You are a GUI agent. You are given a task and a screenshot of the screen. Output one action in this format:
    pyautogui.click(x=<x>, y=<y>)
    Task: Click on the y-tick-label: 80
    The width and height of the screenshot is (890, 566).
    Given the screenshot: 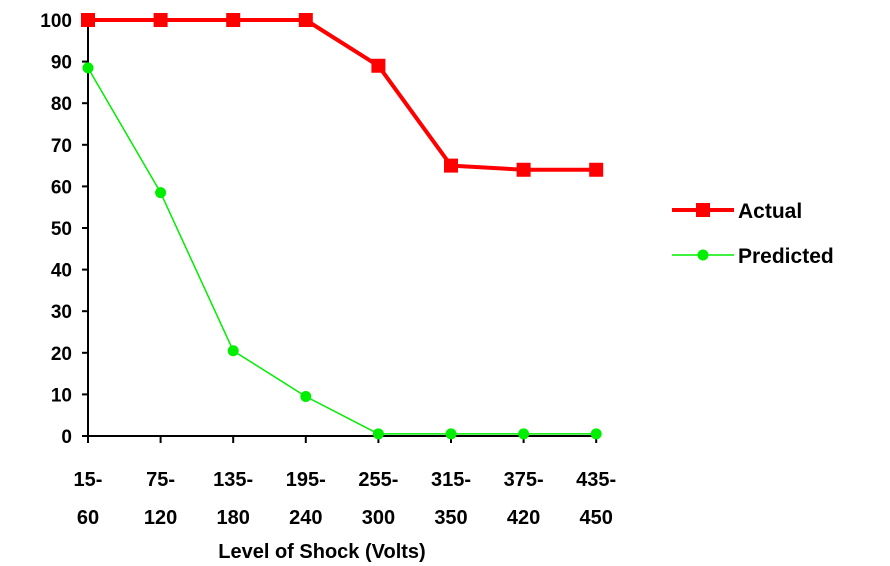 What is the action you would take?
    pyautogui.click(x=61, y=104)
    